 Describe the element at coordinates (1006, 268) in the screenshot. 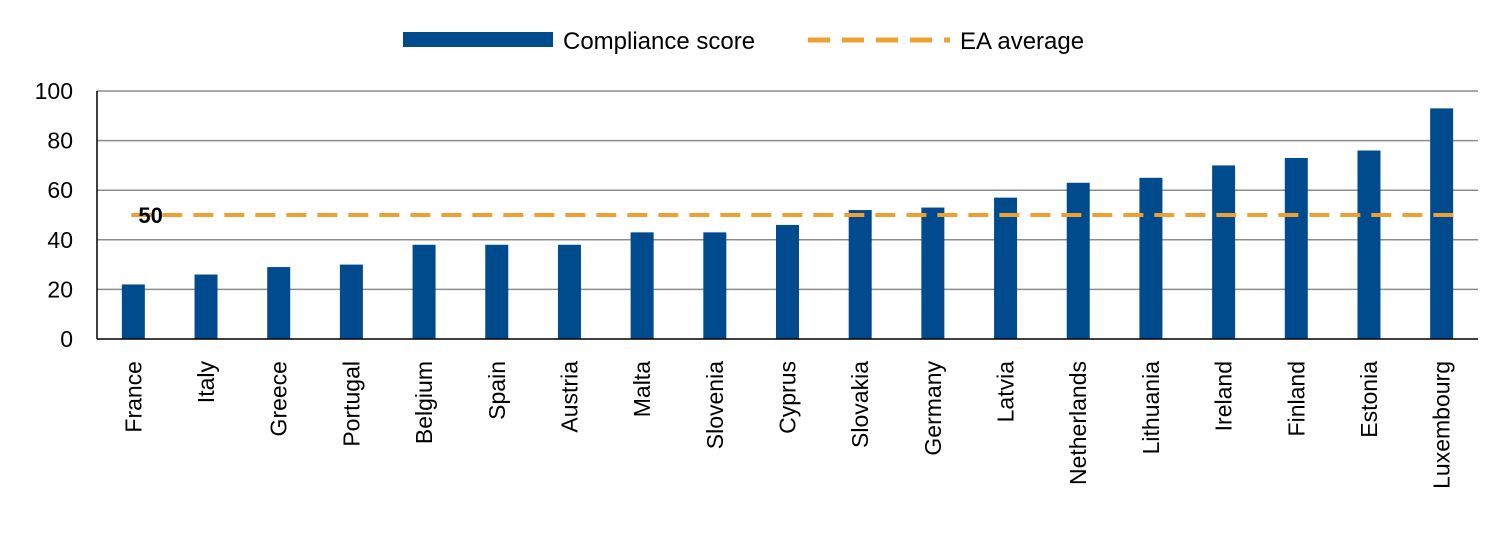

I see `bar-latvia` at that location.